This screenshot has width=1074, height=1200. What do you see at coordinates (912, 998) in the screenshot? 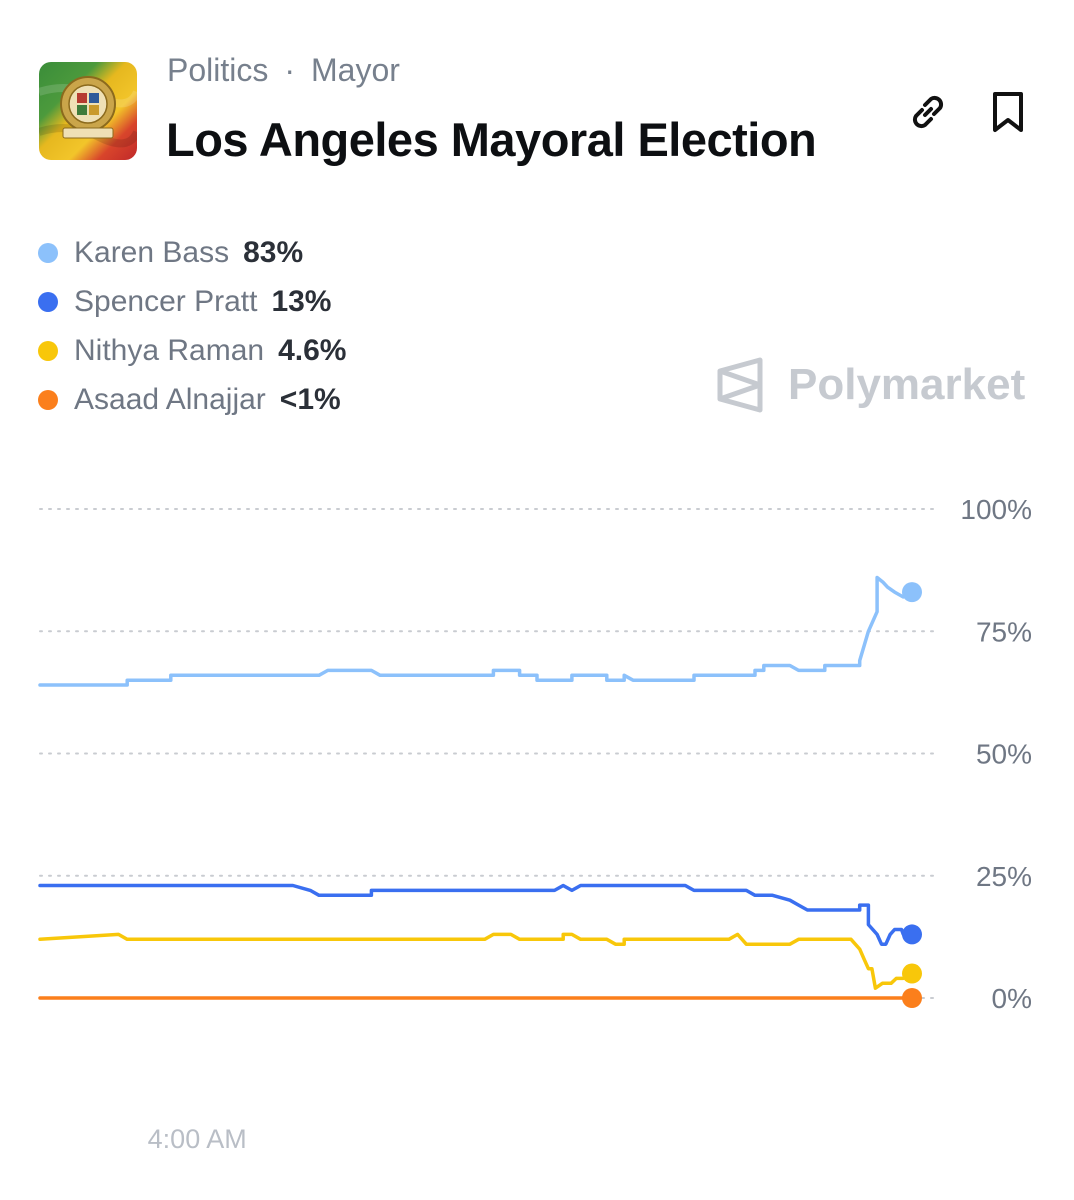
I see `series-endpoint-asaad-alnajjar` at bounding box center [912, 998].